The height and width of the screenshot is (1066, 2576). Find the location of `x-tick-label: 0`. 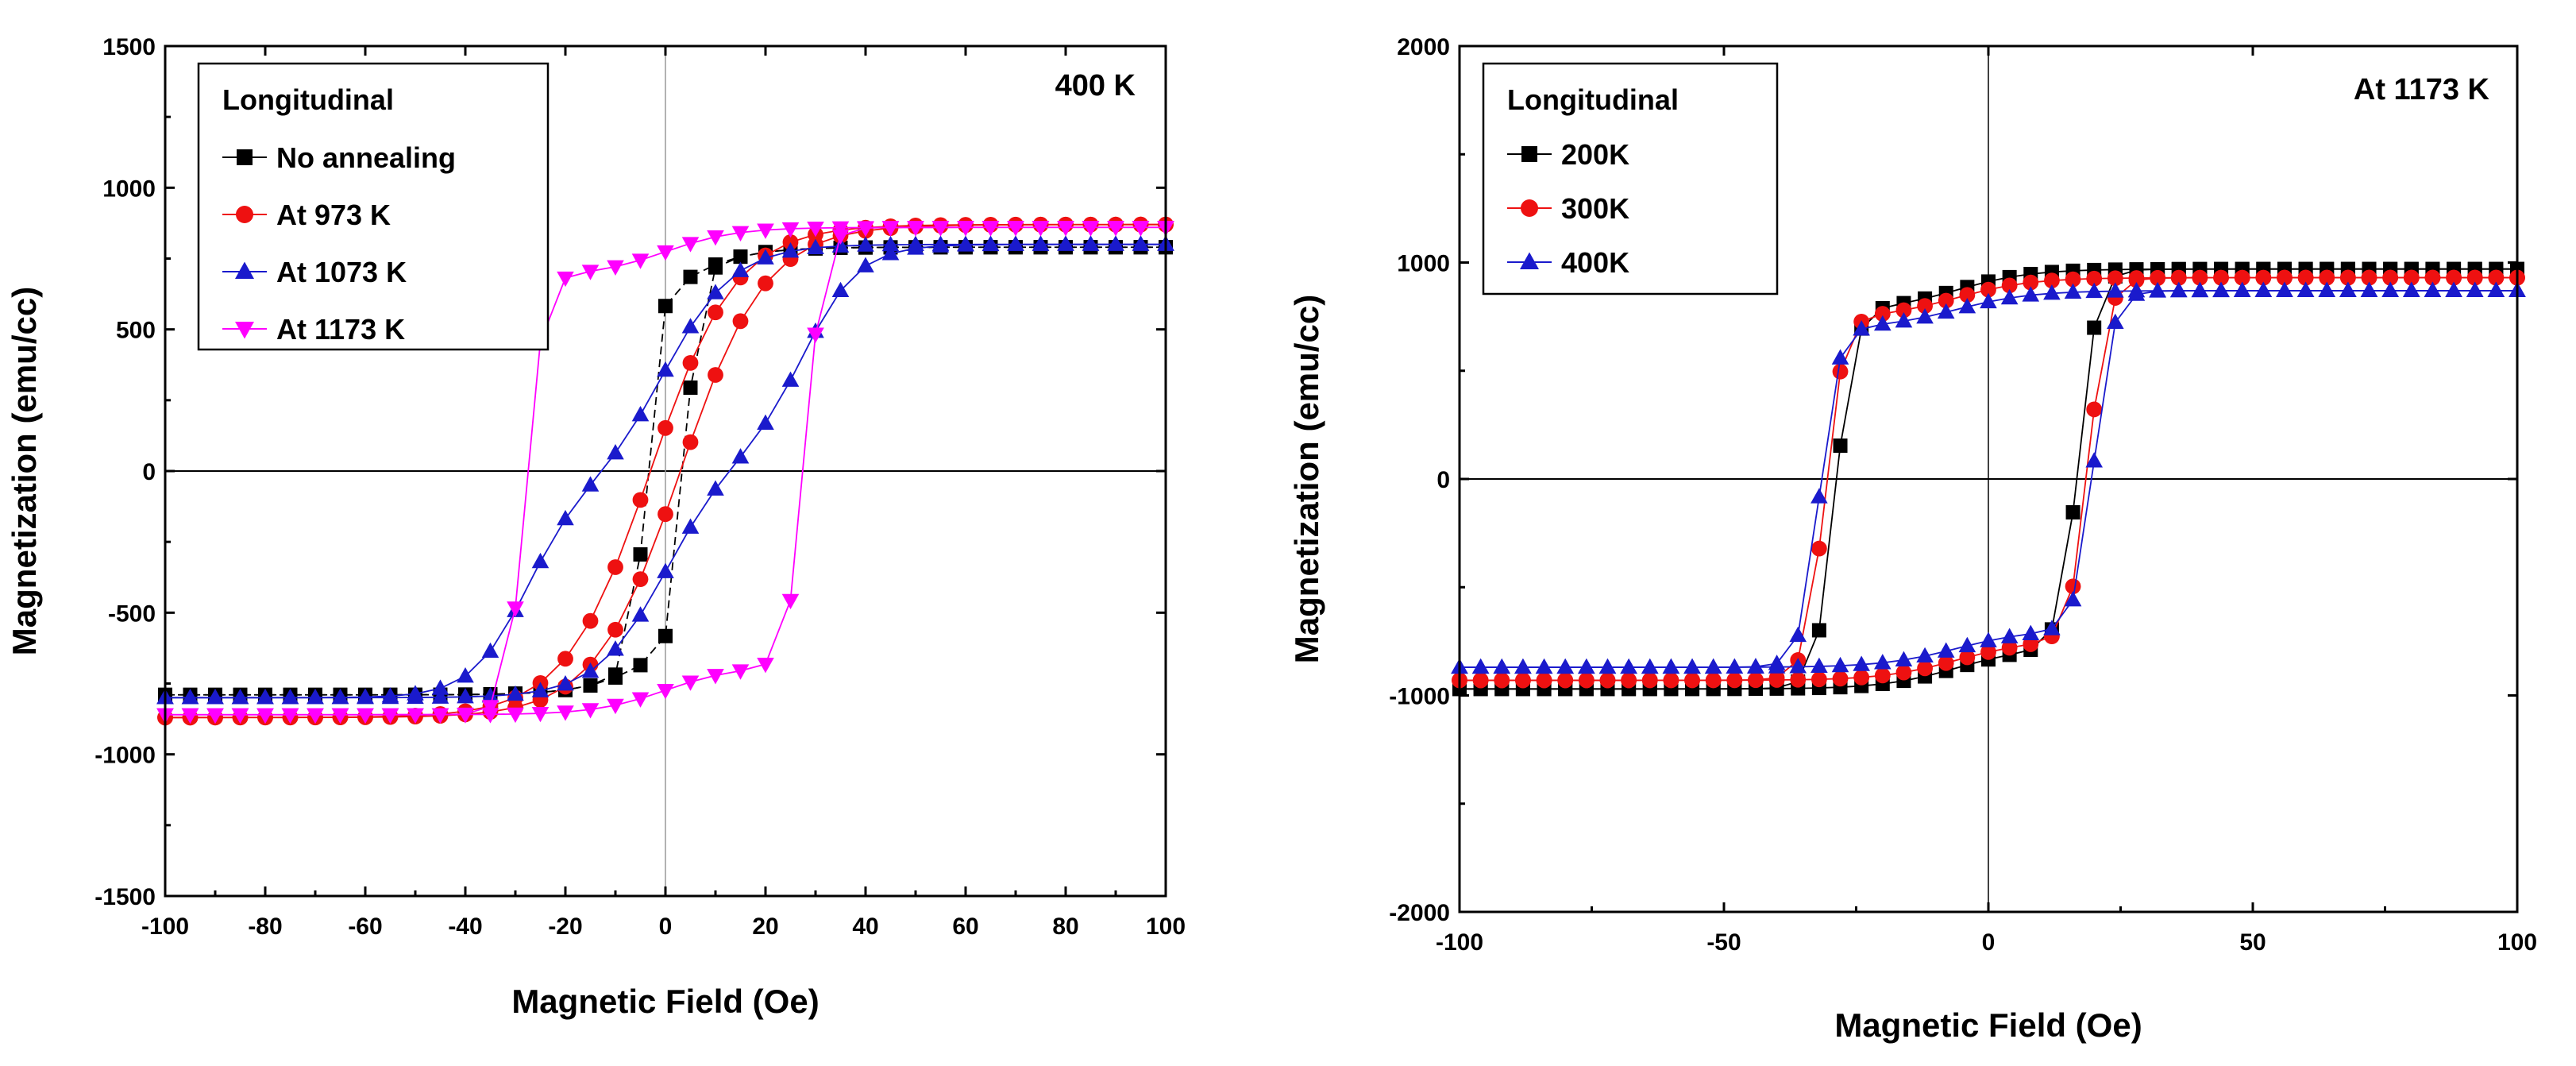

x-tick-label: 0 is located at coordinates (1989, 942).